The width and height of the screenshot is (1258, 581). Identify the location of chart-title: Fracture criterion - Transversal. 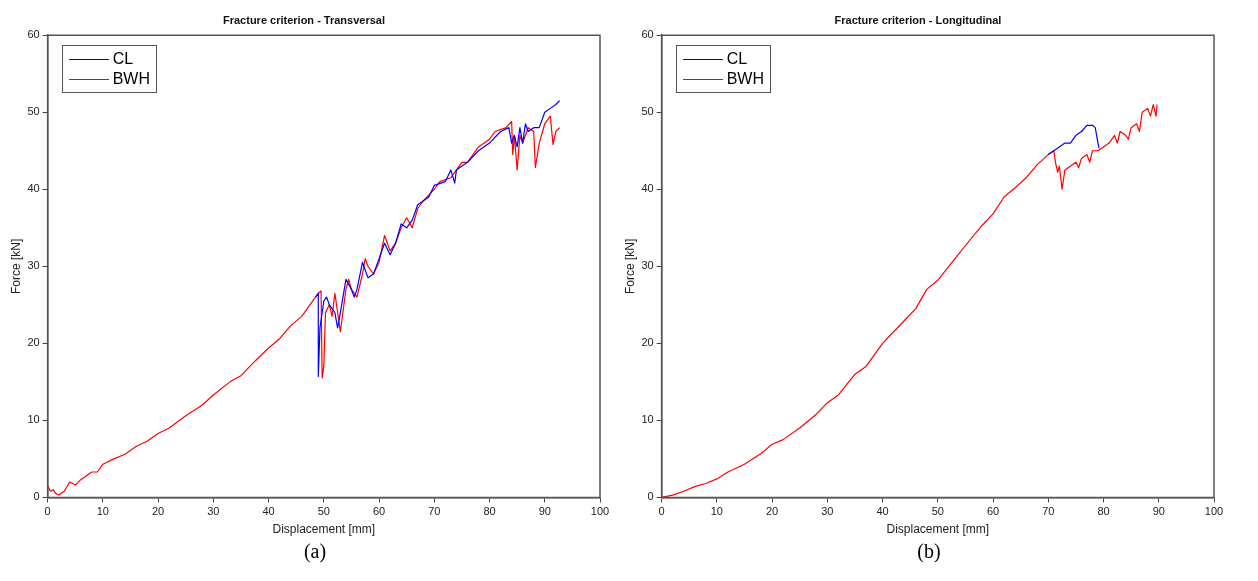
(304, 19).